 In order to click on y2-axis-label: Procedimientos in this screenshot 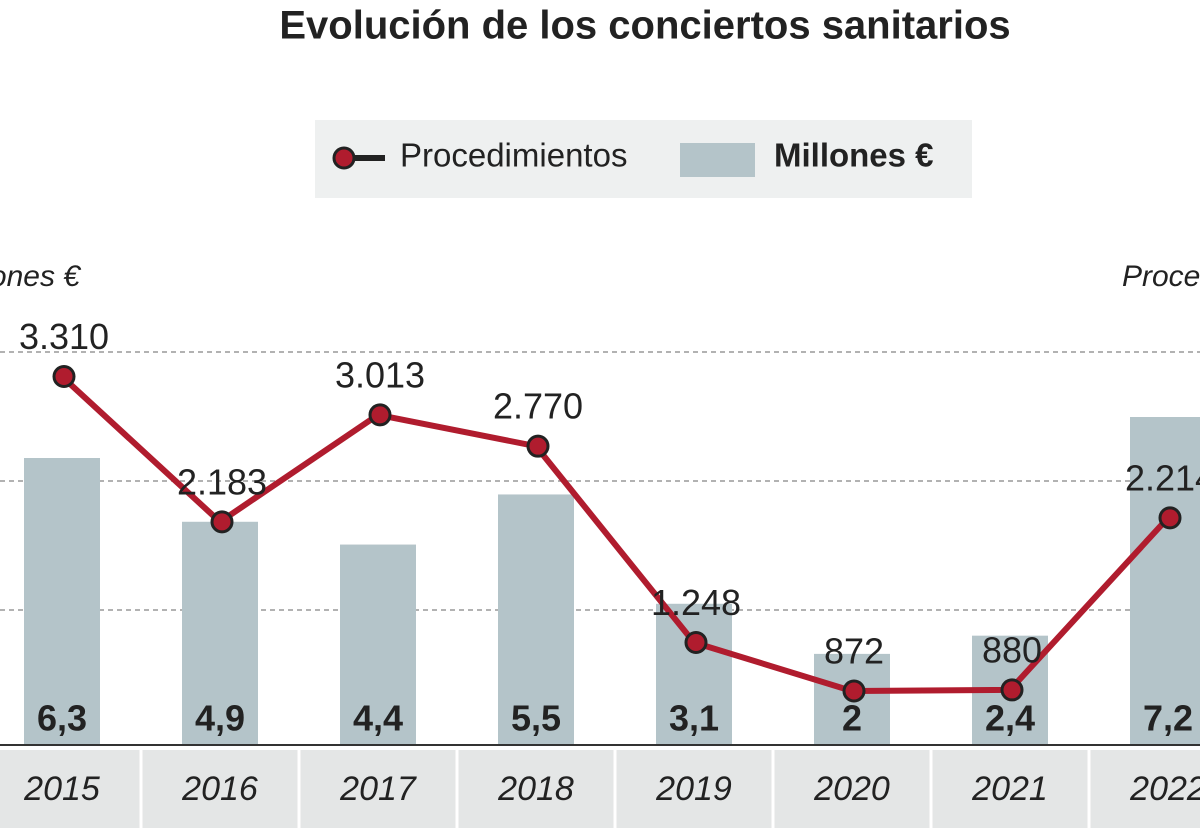, I will do `click(1161, 276)`.